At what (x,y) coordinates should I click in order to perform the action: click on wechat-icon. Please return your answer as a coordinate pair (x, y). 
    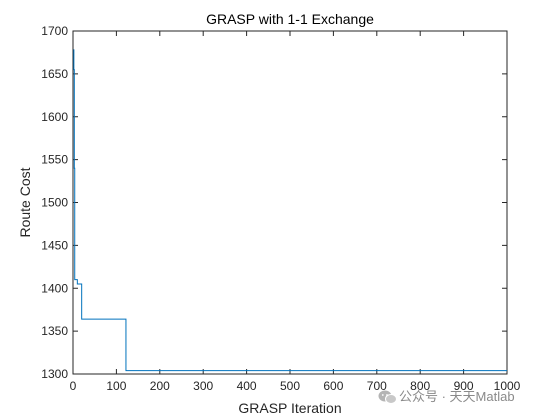
    Looking at the image, I should click on (387, 397).